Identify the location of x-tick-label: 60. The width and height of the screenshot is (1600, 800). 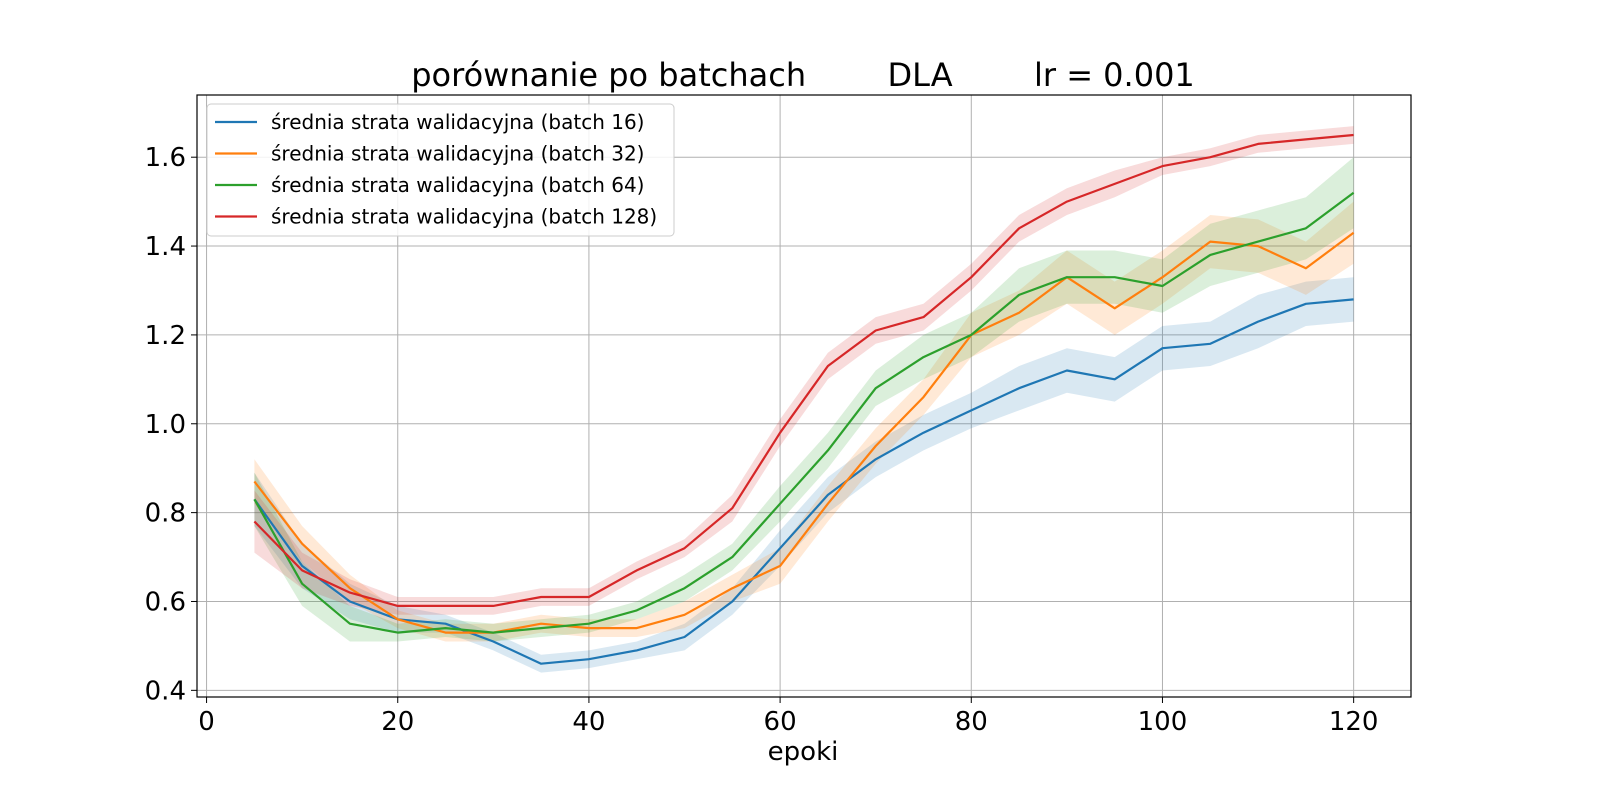
(780, 722).